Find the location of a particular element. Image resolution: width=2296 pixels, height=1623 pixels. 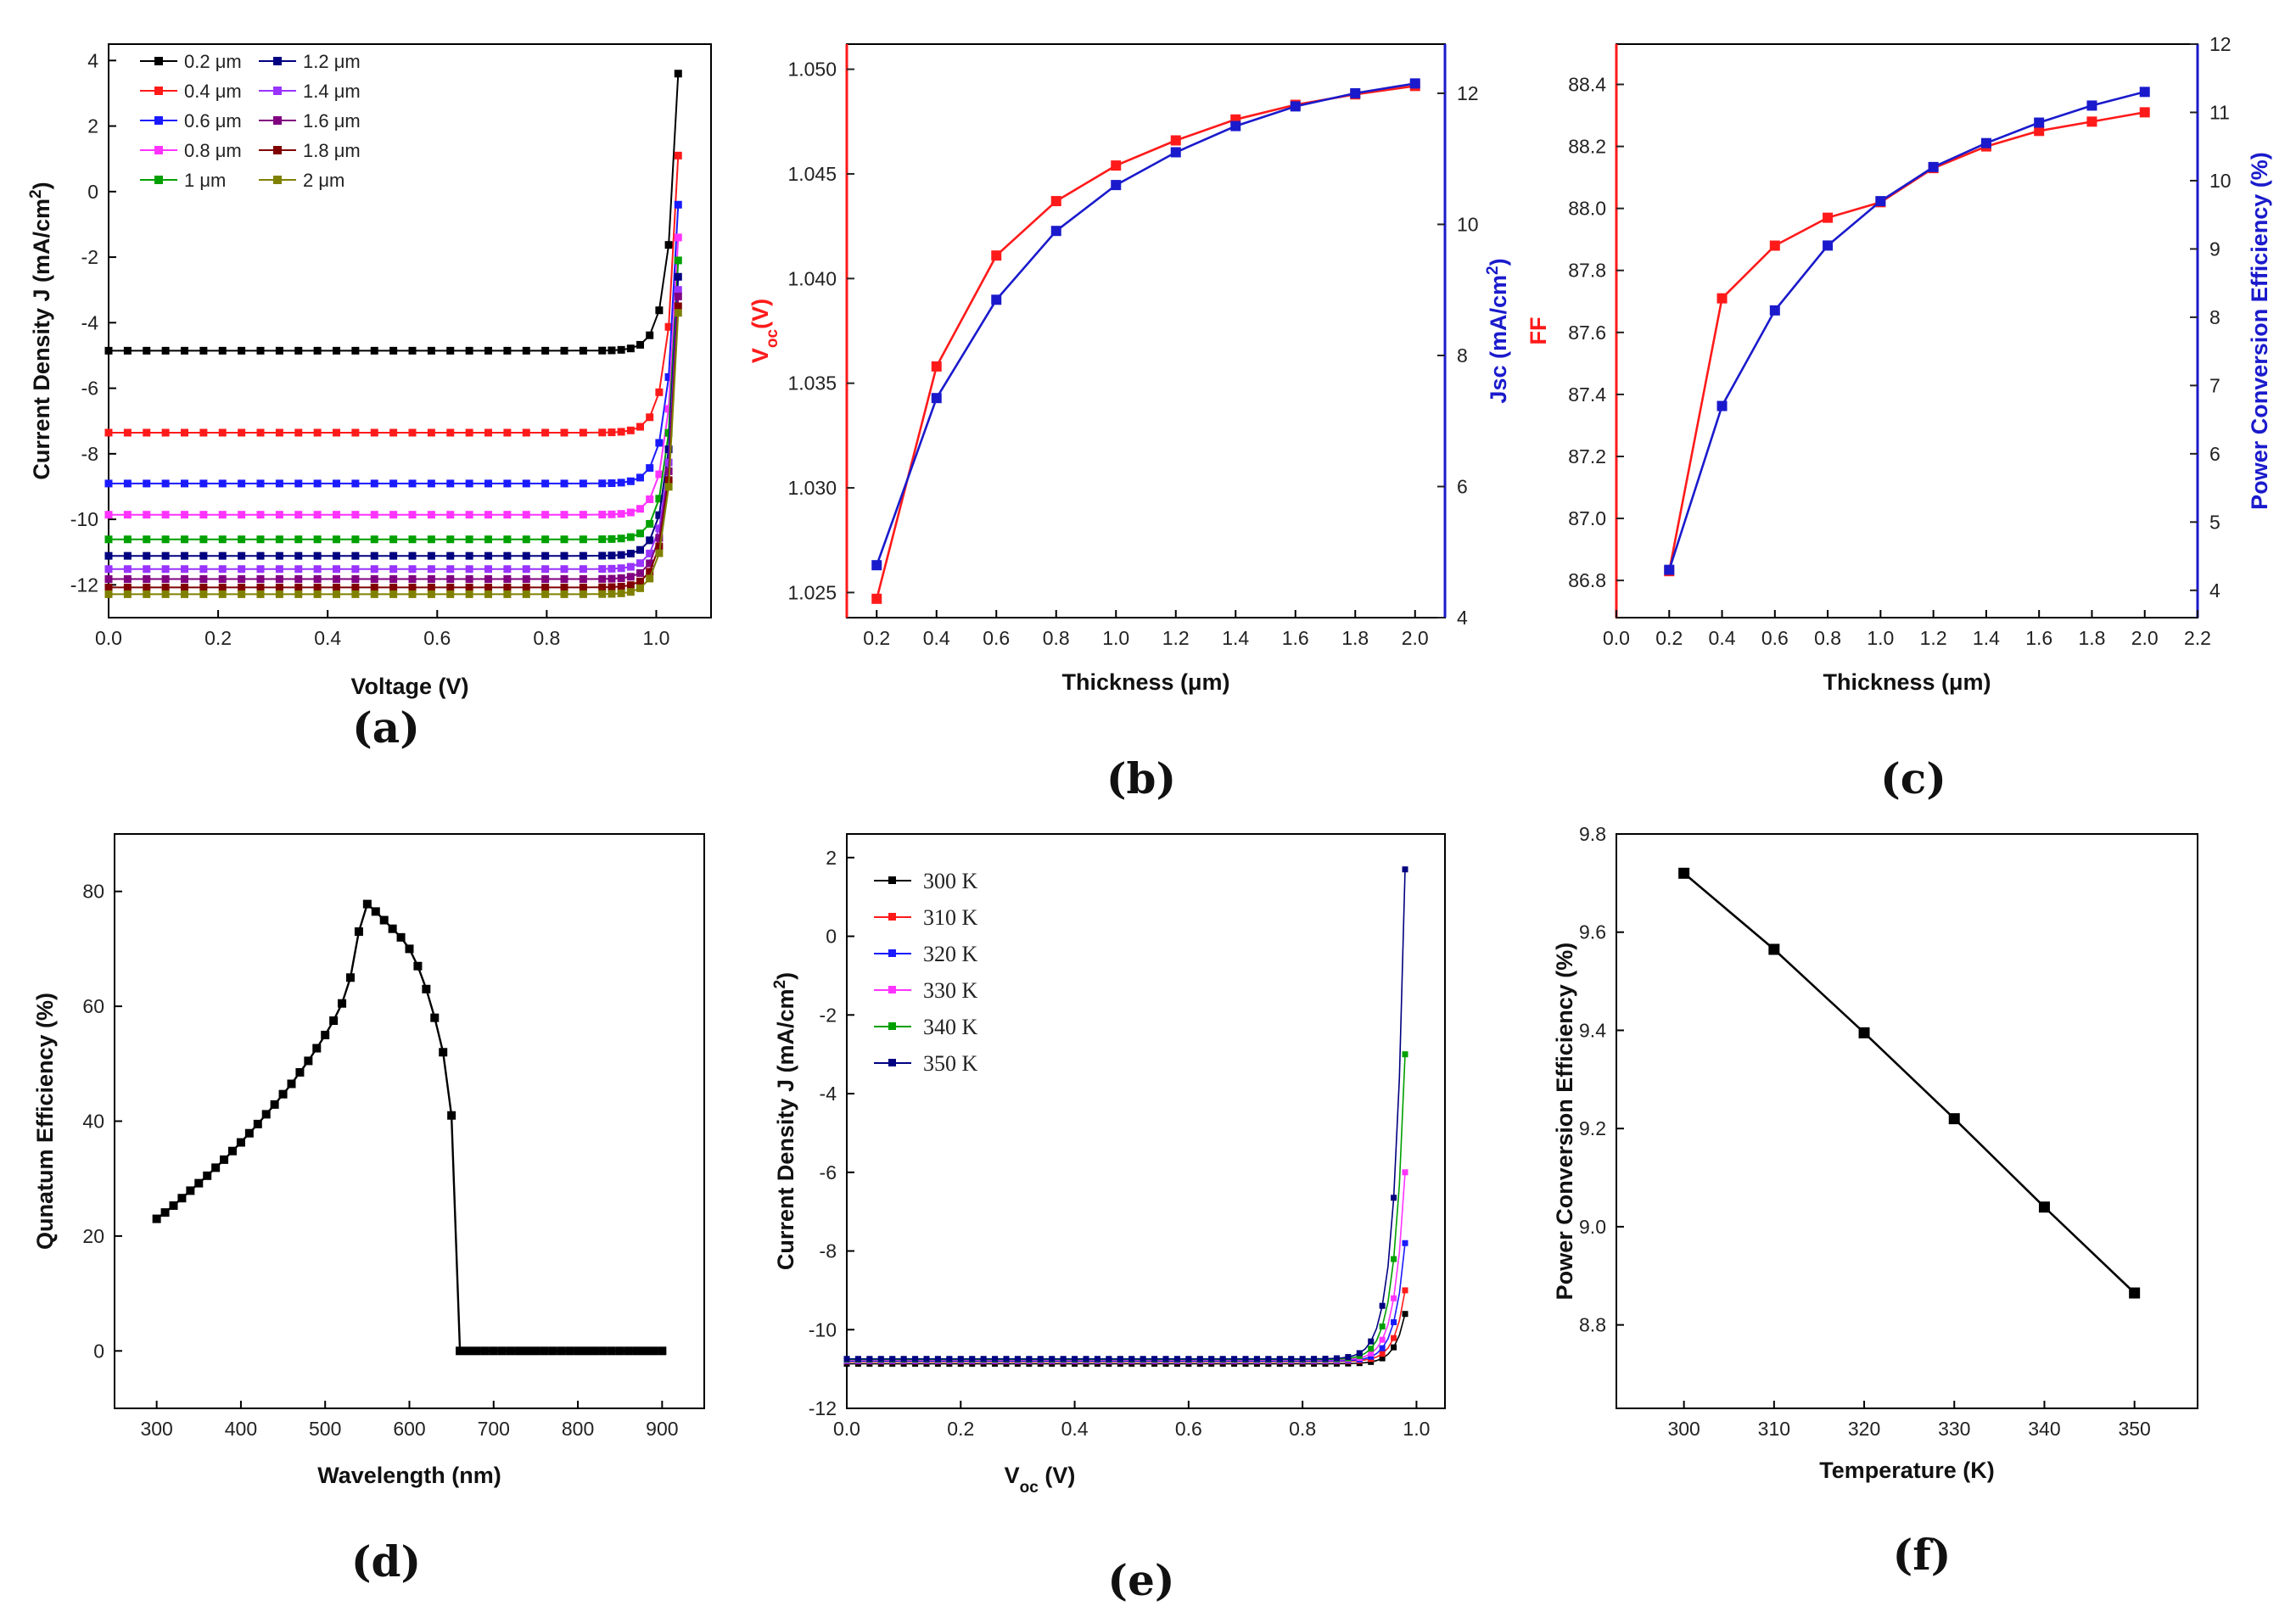

legend-label-e-1: 310 K is located at coordinates (950, 917).